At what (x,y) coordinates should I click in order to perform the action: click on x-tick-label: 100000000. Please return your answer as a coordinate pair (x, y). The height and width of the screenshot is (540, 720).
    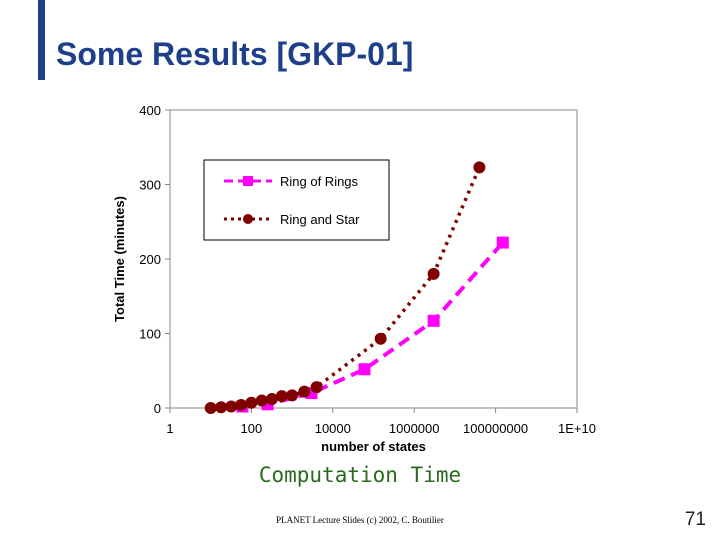
    Looking at the image, I should click on (495, 428).